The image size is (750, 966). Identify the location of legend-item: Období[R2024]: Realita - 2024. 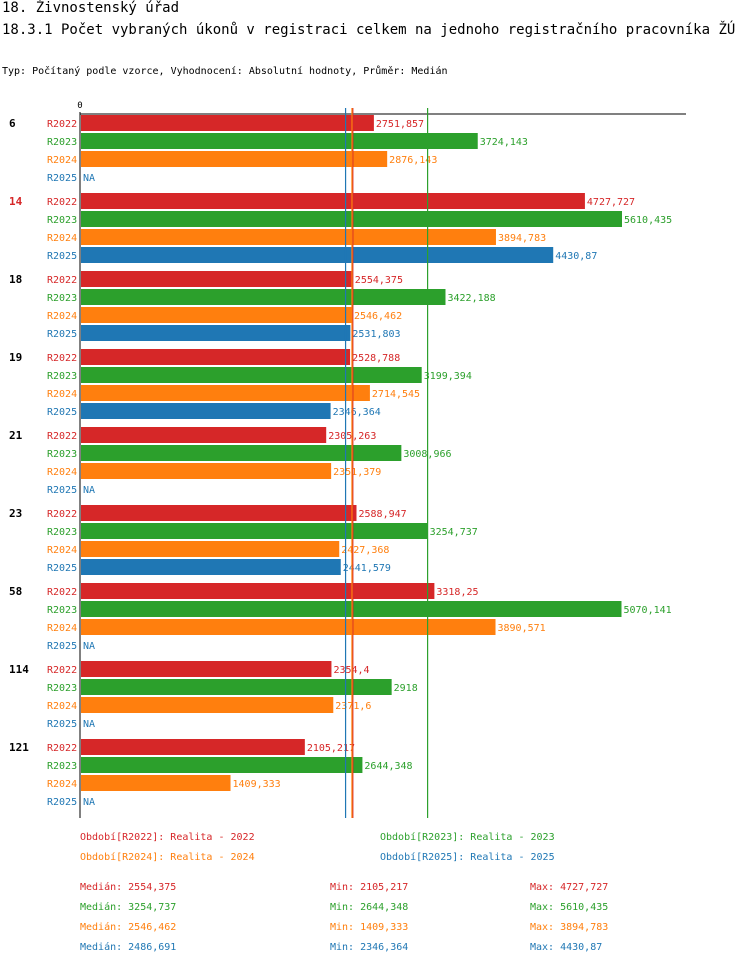
(167, 857).